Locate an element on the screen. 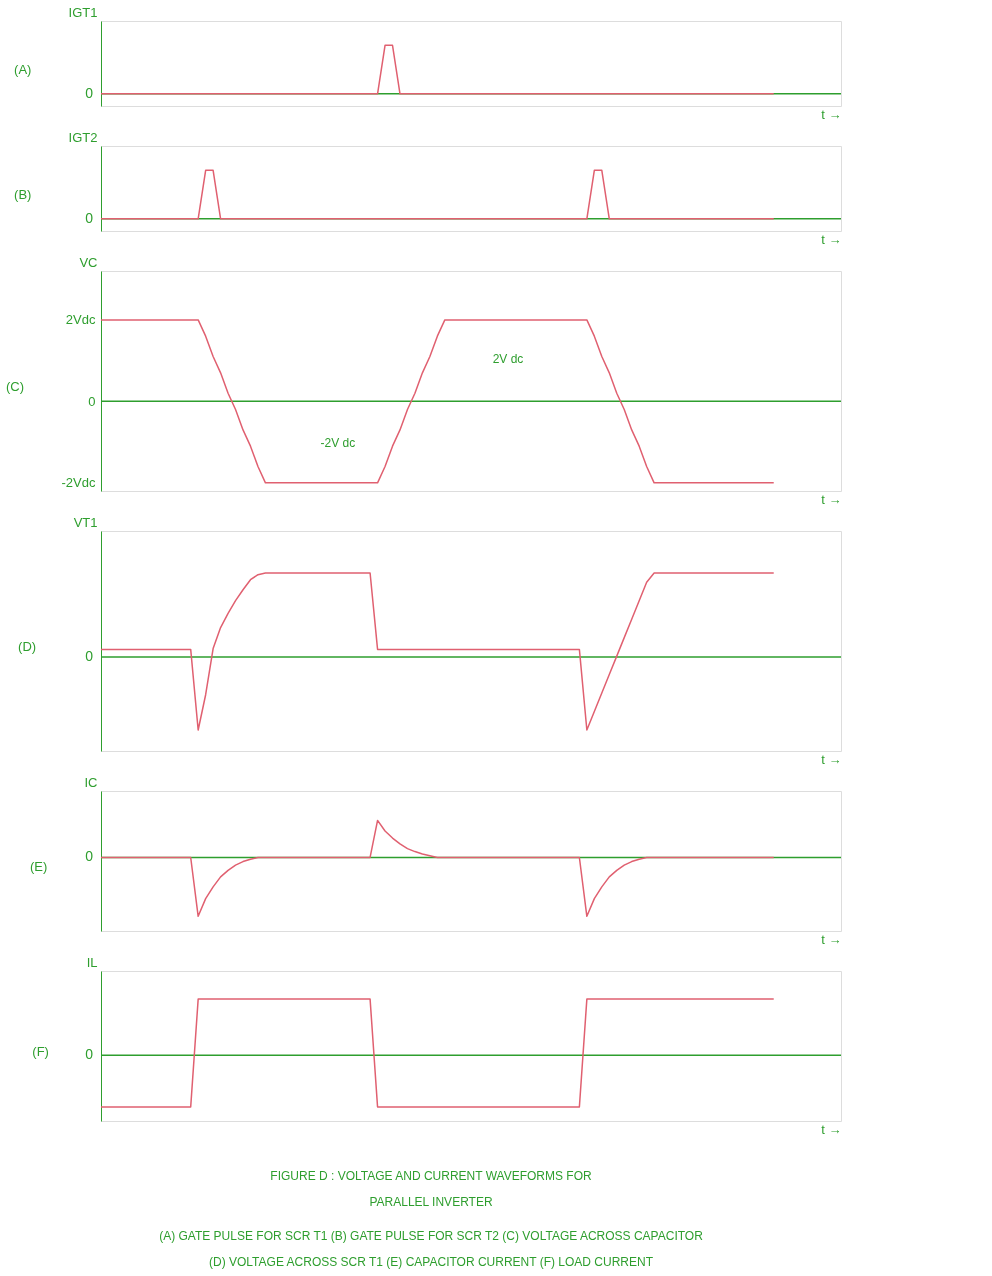 The height and width of the screenshot is (1276, 992). text: (F) is located at coordinates (40, 1051).